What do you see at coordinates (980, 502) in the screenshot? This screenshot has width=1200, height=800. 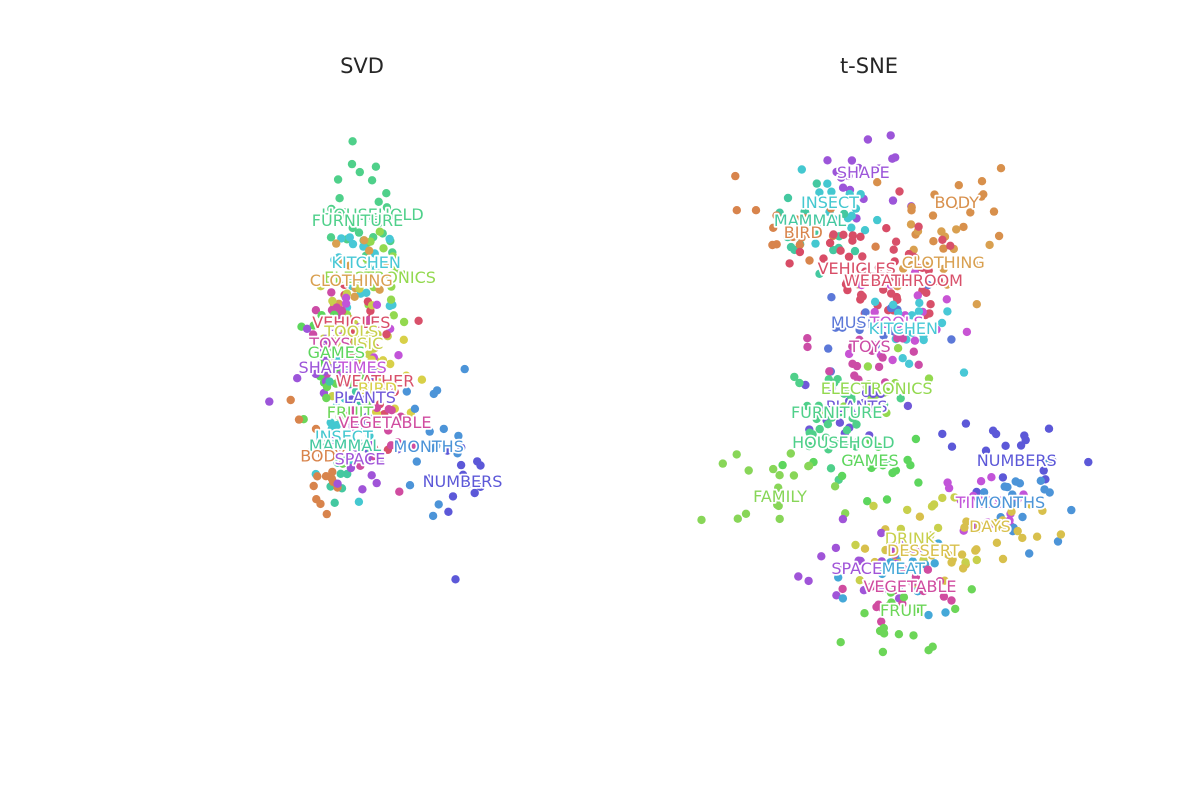 I see `tsne-label-times: TIMES` at bounding box center [980, 502].